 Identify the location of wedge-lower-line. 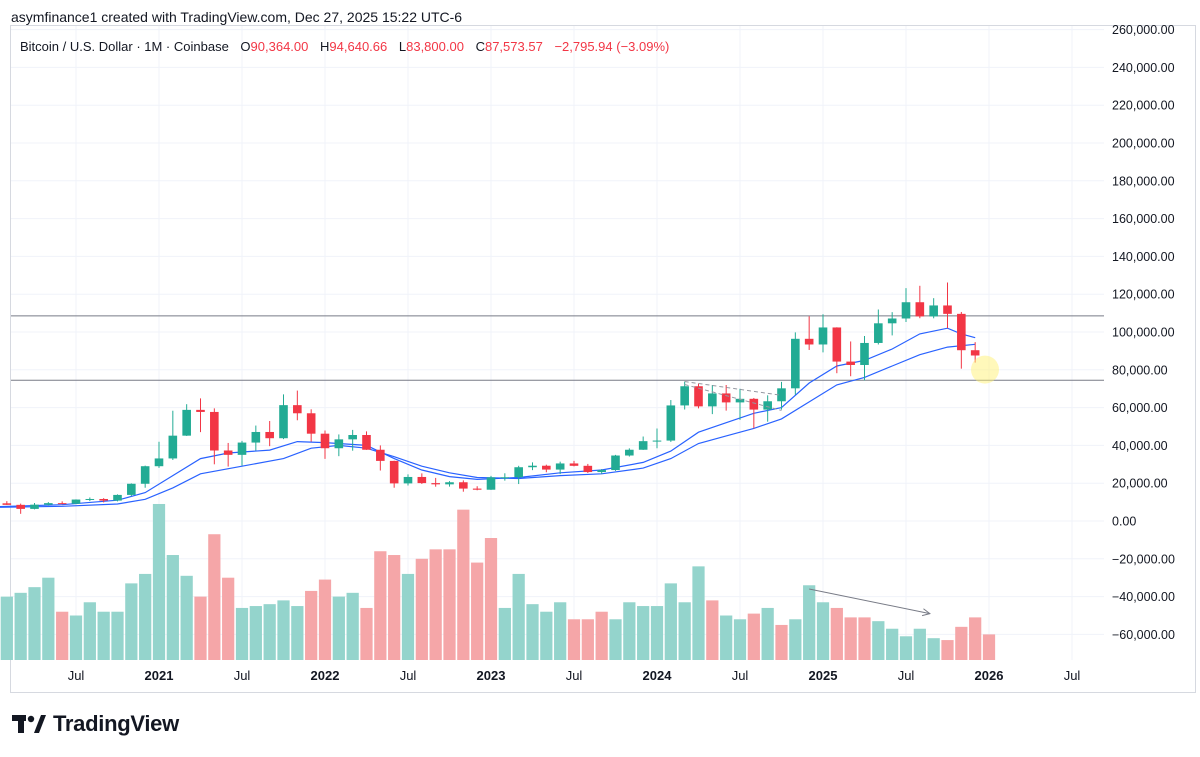
(733, 397).